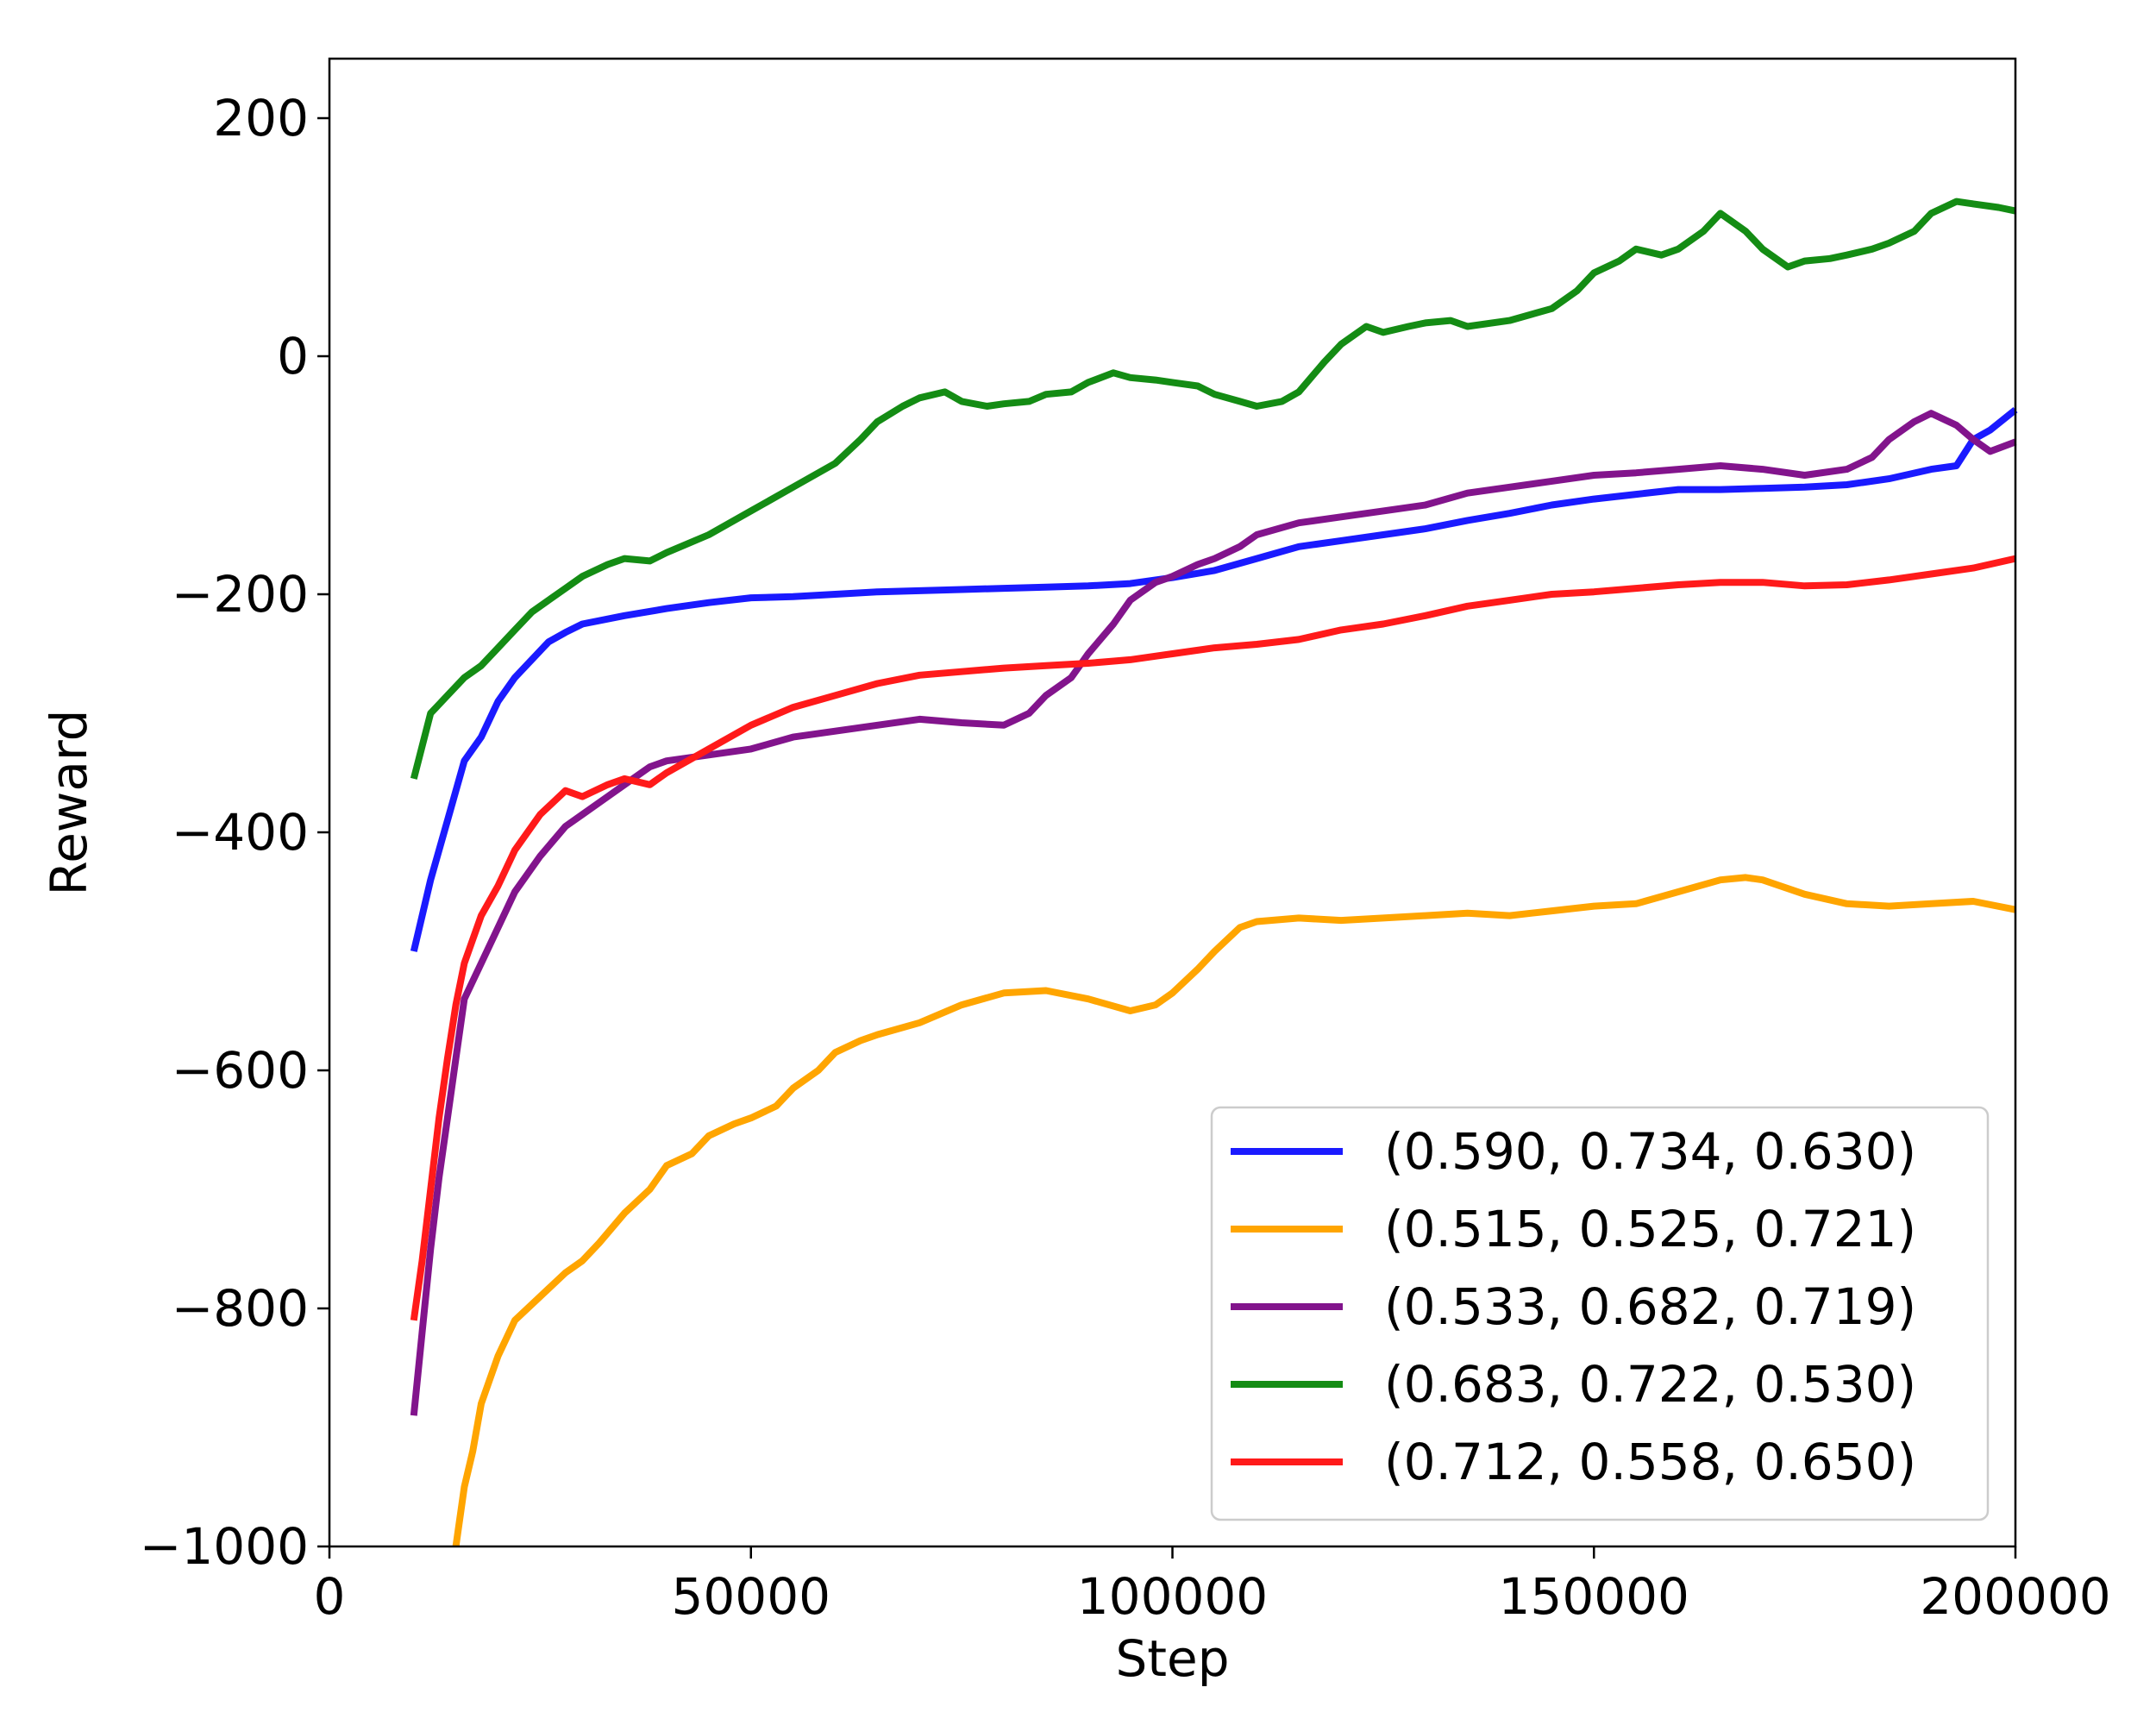 This screenshot has width=2156, height=1725. Describe the element at coordinates (293, 357) in the screenshot. I see `y-tick-label: 0` at that location.